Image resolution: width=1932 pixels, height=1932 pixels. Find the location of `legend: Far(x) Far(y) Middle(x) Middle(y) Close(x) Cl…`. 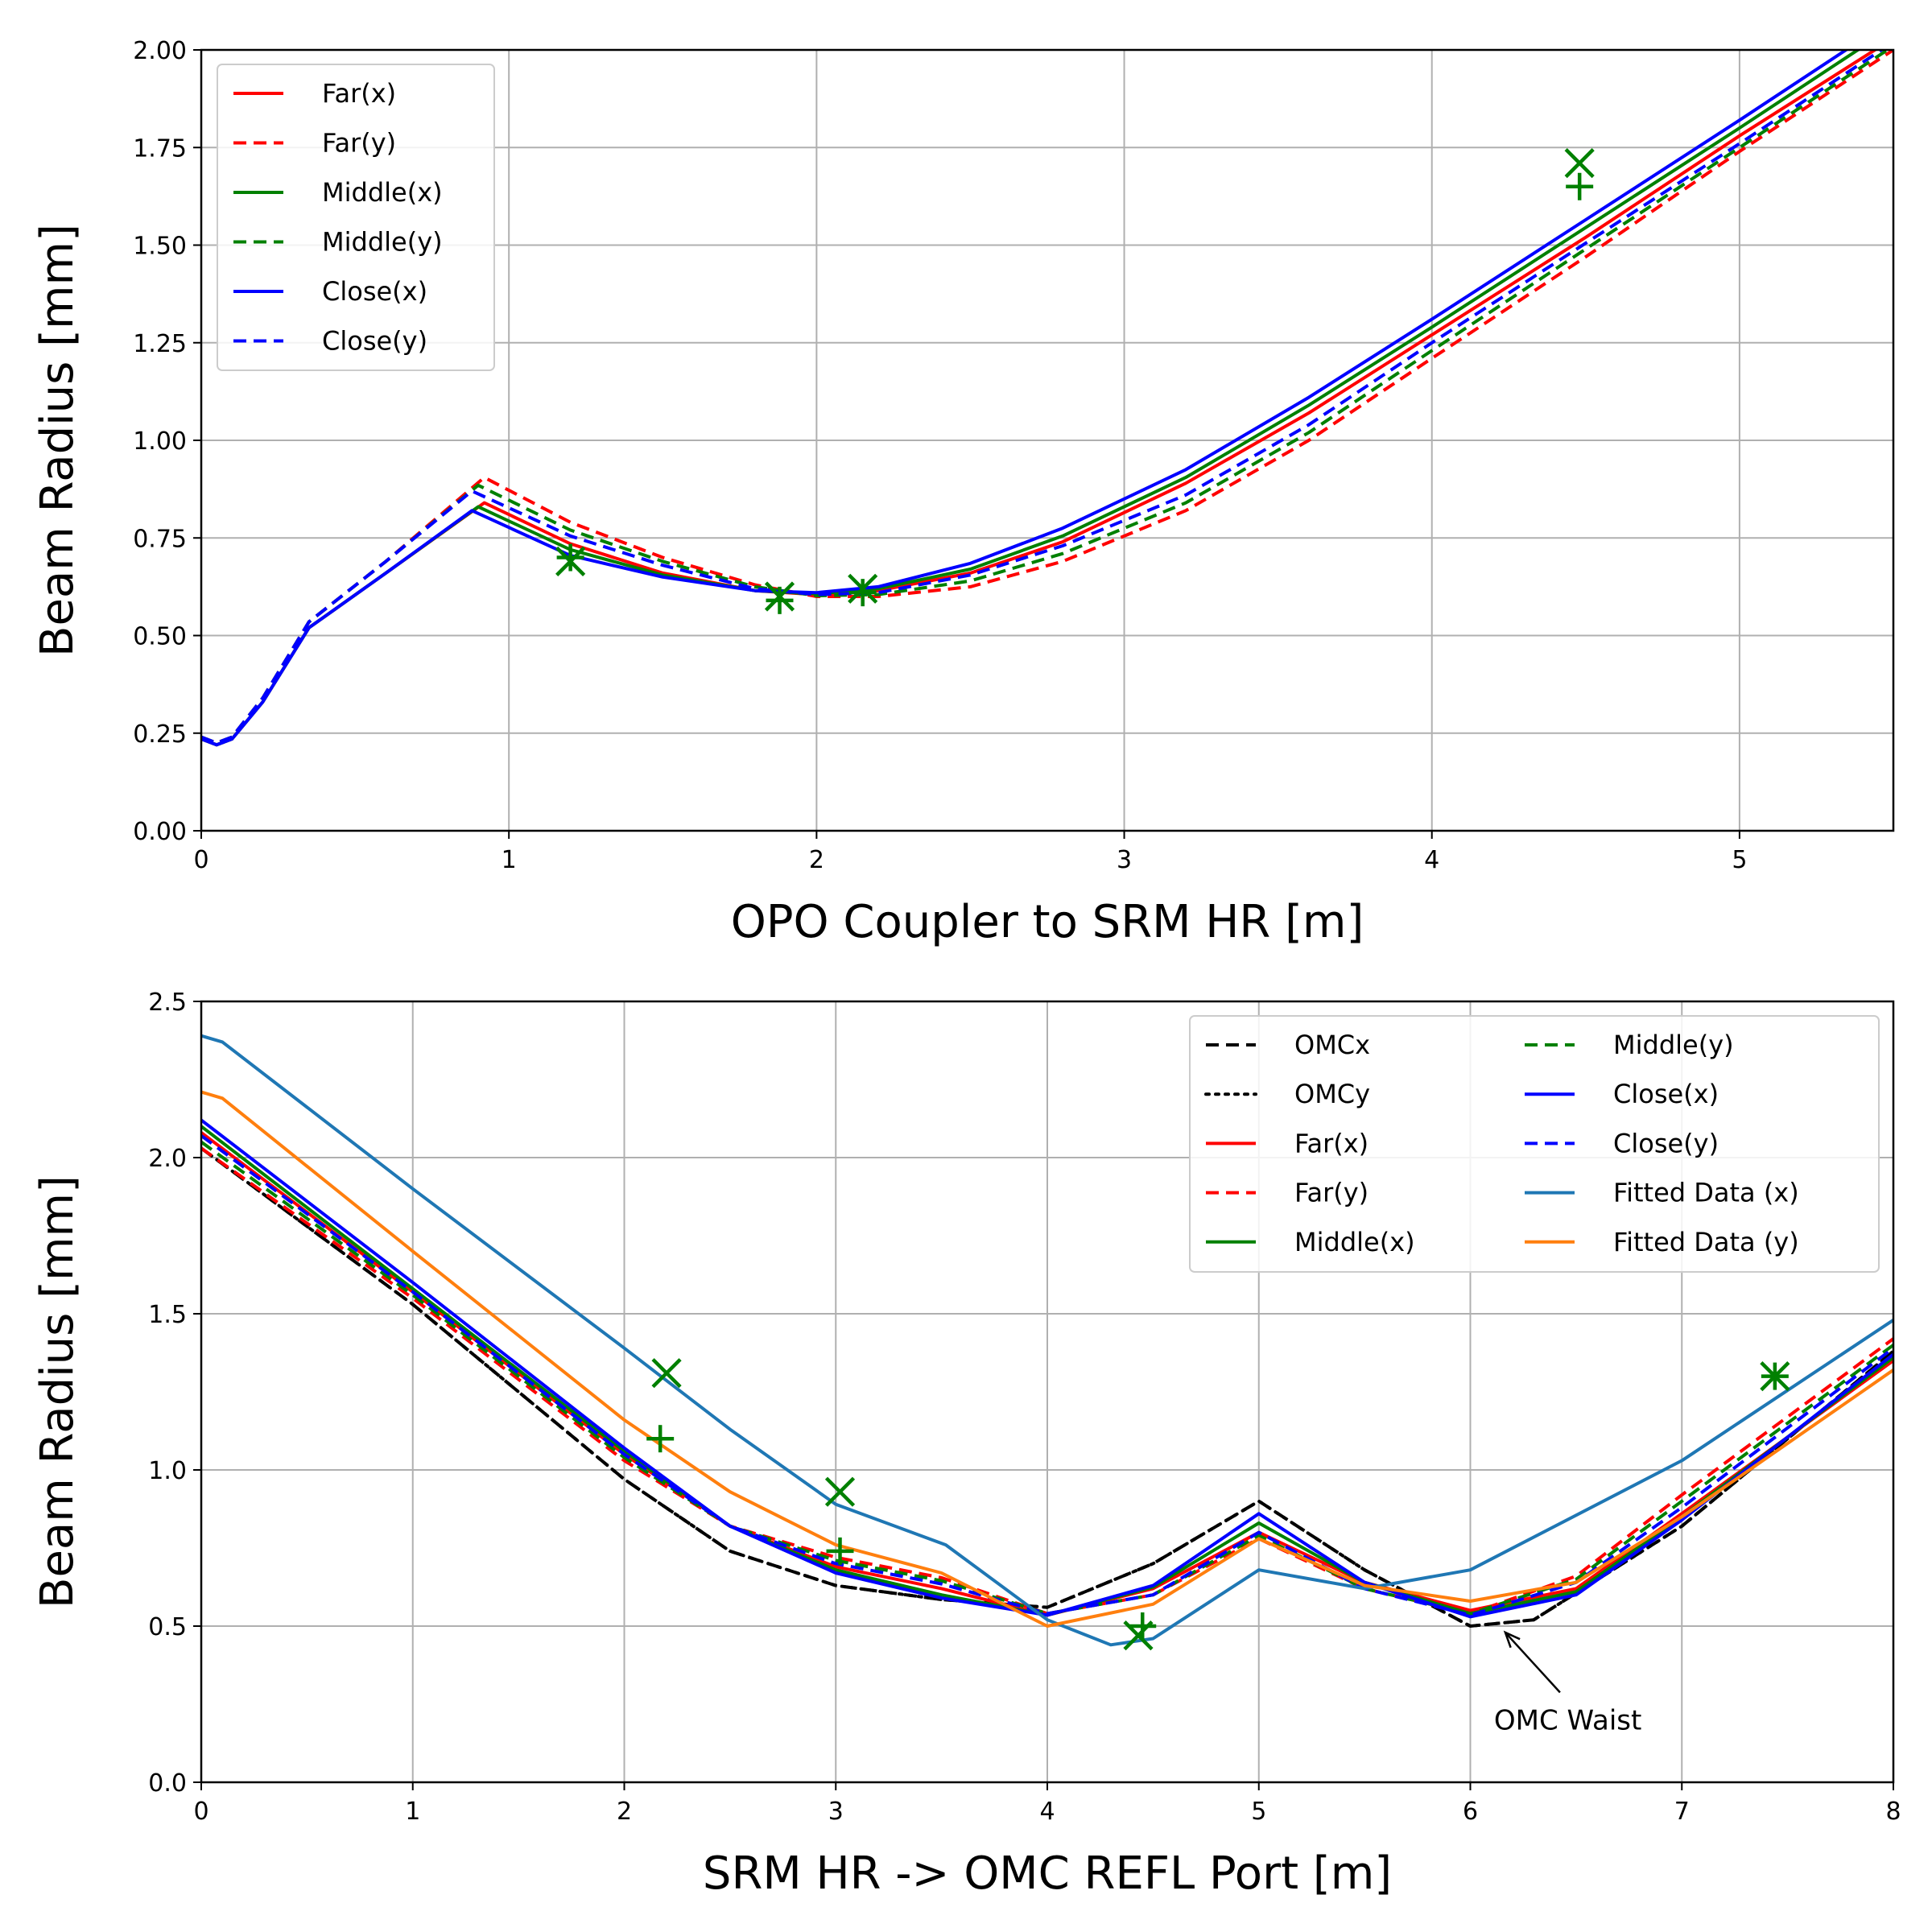

legend: Far(x) Far(y) Middle(x) Middle(y) Close(x) Cl… is located at coordinates (356, 217).